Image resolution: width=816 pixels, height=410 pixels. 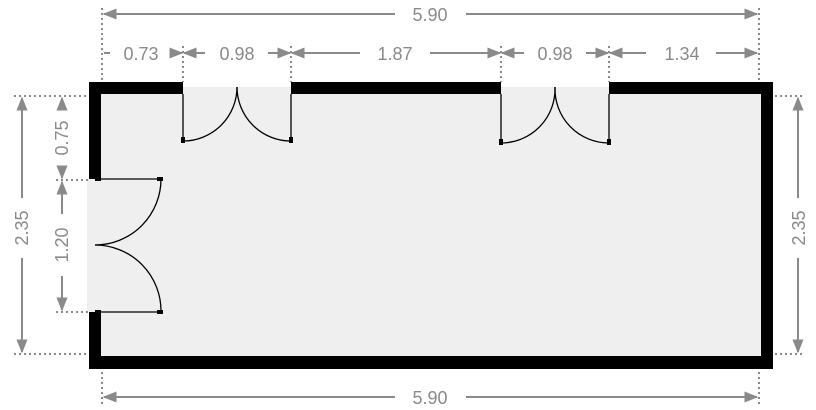 I want to click on left-door-opening, so click(x=94, y=245).